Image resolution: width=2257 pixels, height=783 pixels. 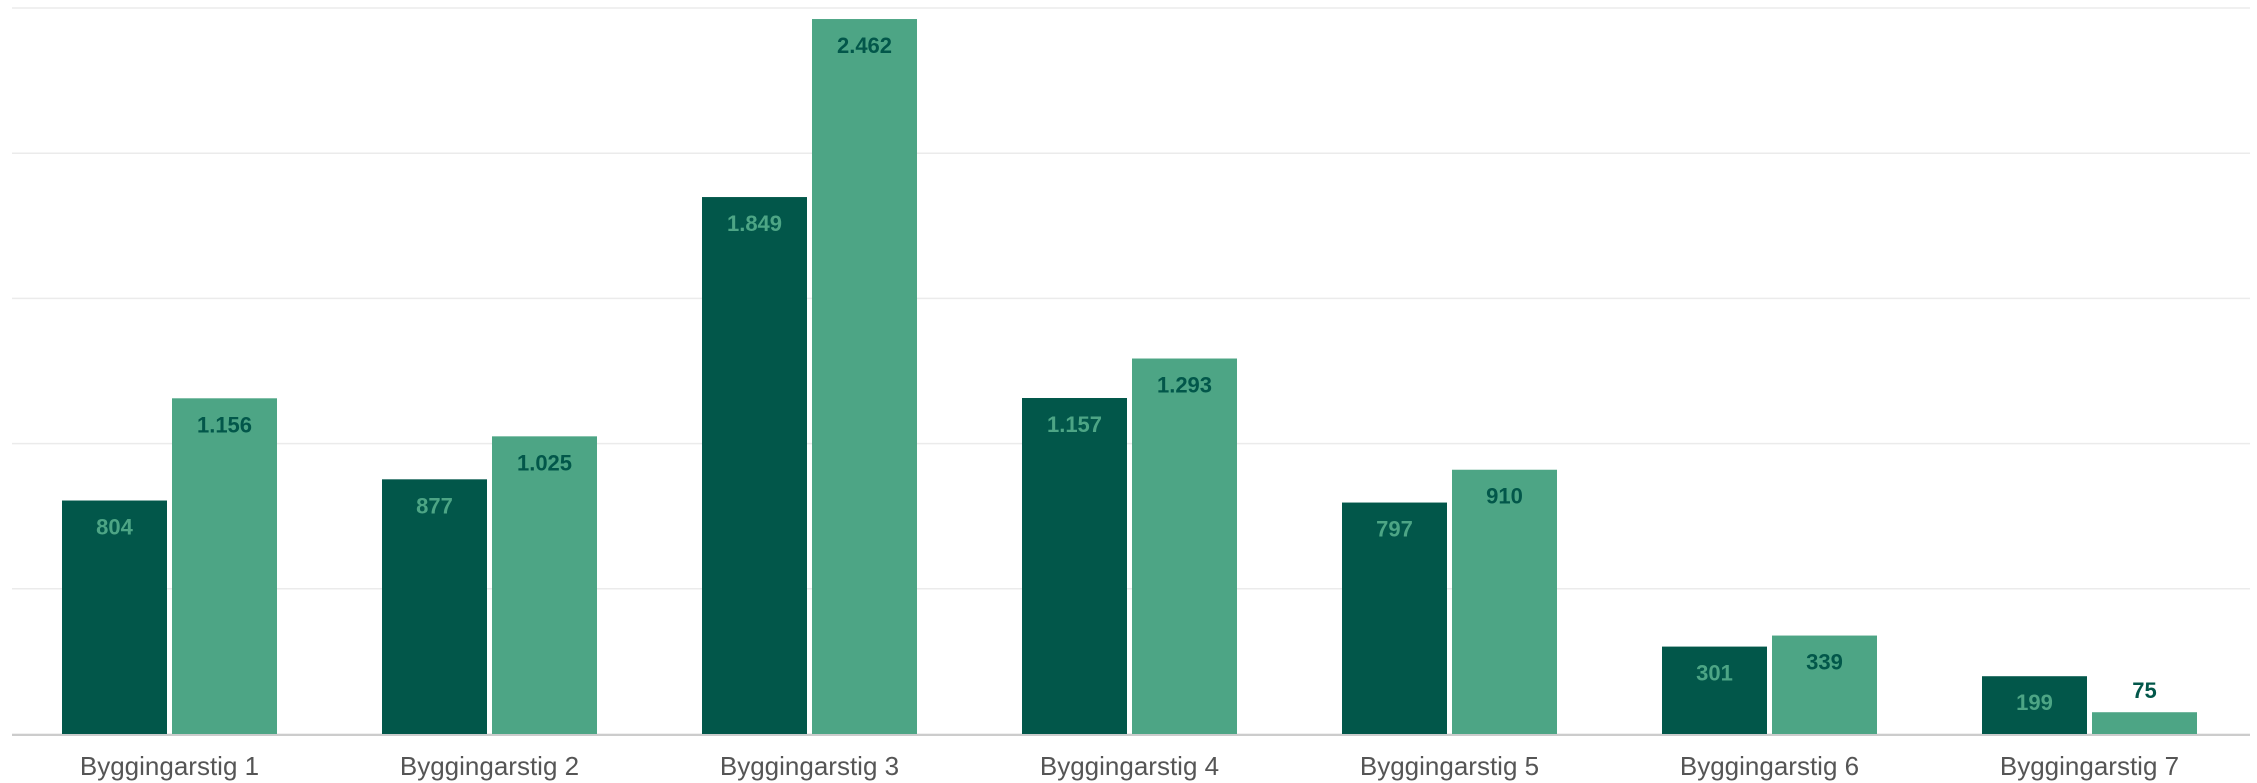 I want to click on data-label: 199, so click(x=2034, y=702).